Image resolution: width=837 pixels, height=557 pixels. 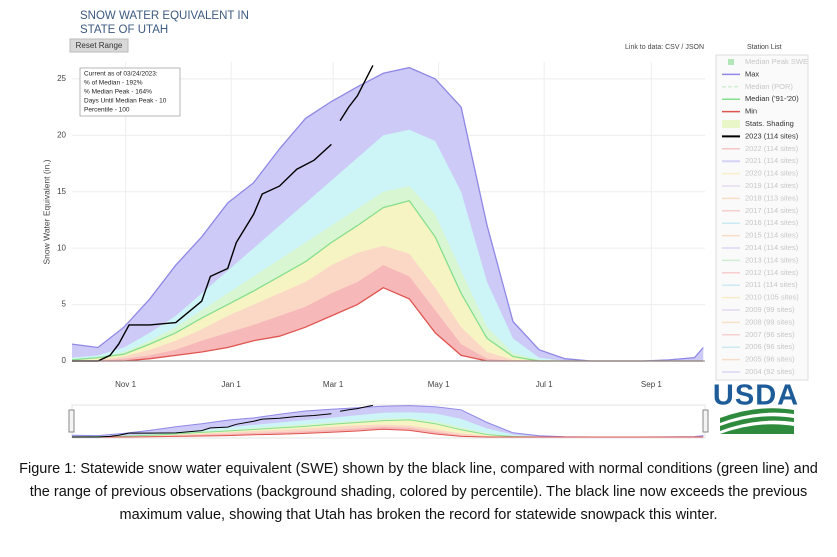 I want to click on legend-label: 2019 (114 sites), so click(x=772, y=185).